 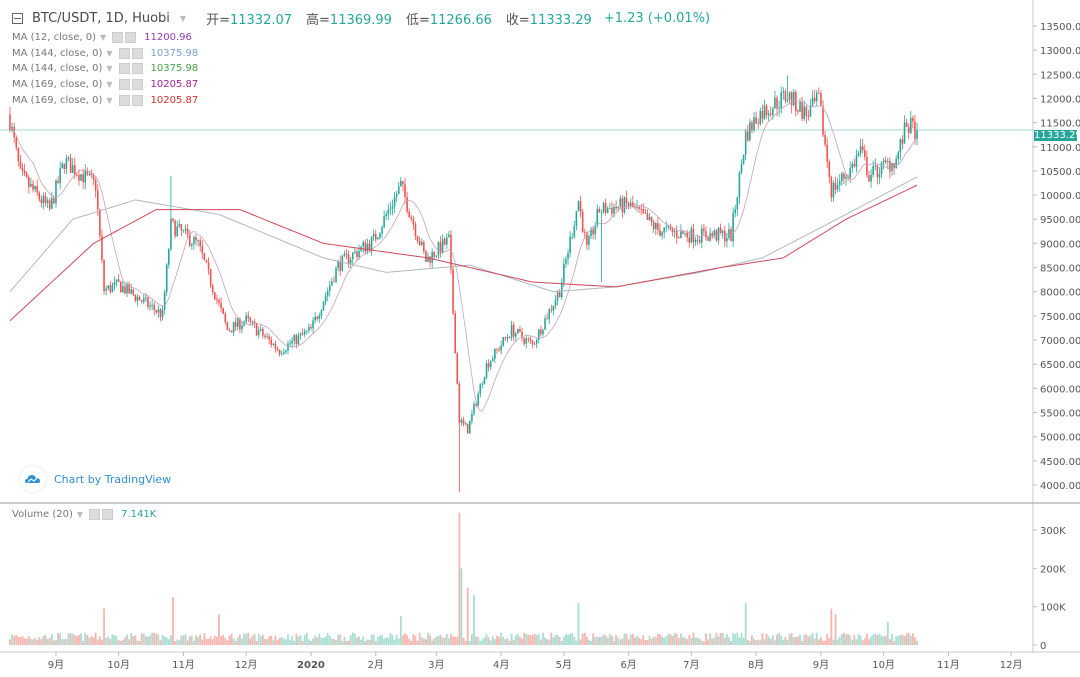 I want to click on open-value: 11332.07, so click(x=261, y=20).